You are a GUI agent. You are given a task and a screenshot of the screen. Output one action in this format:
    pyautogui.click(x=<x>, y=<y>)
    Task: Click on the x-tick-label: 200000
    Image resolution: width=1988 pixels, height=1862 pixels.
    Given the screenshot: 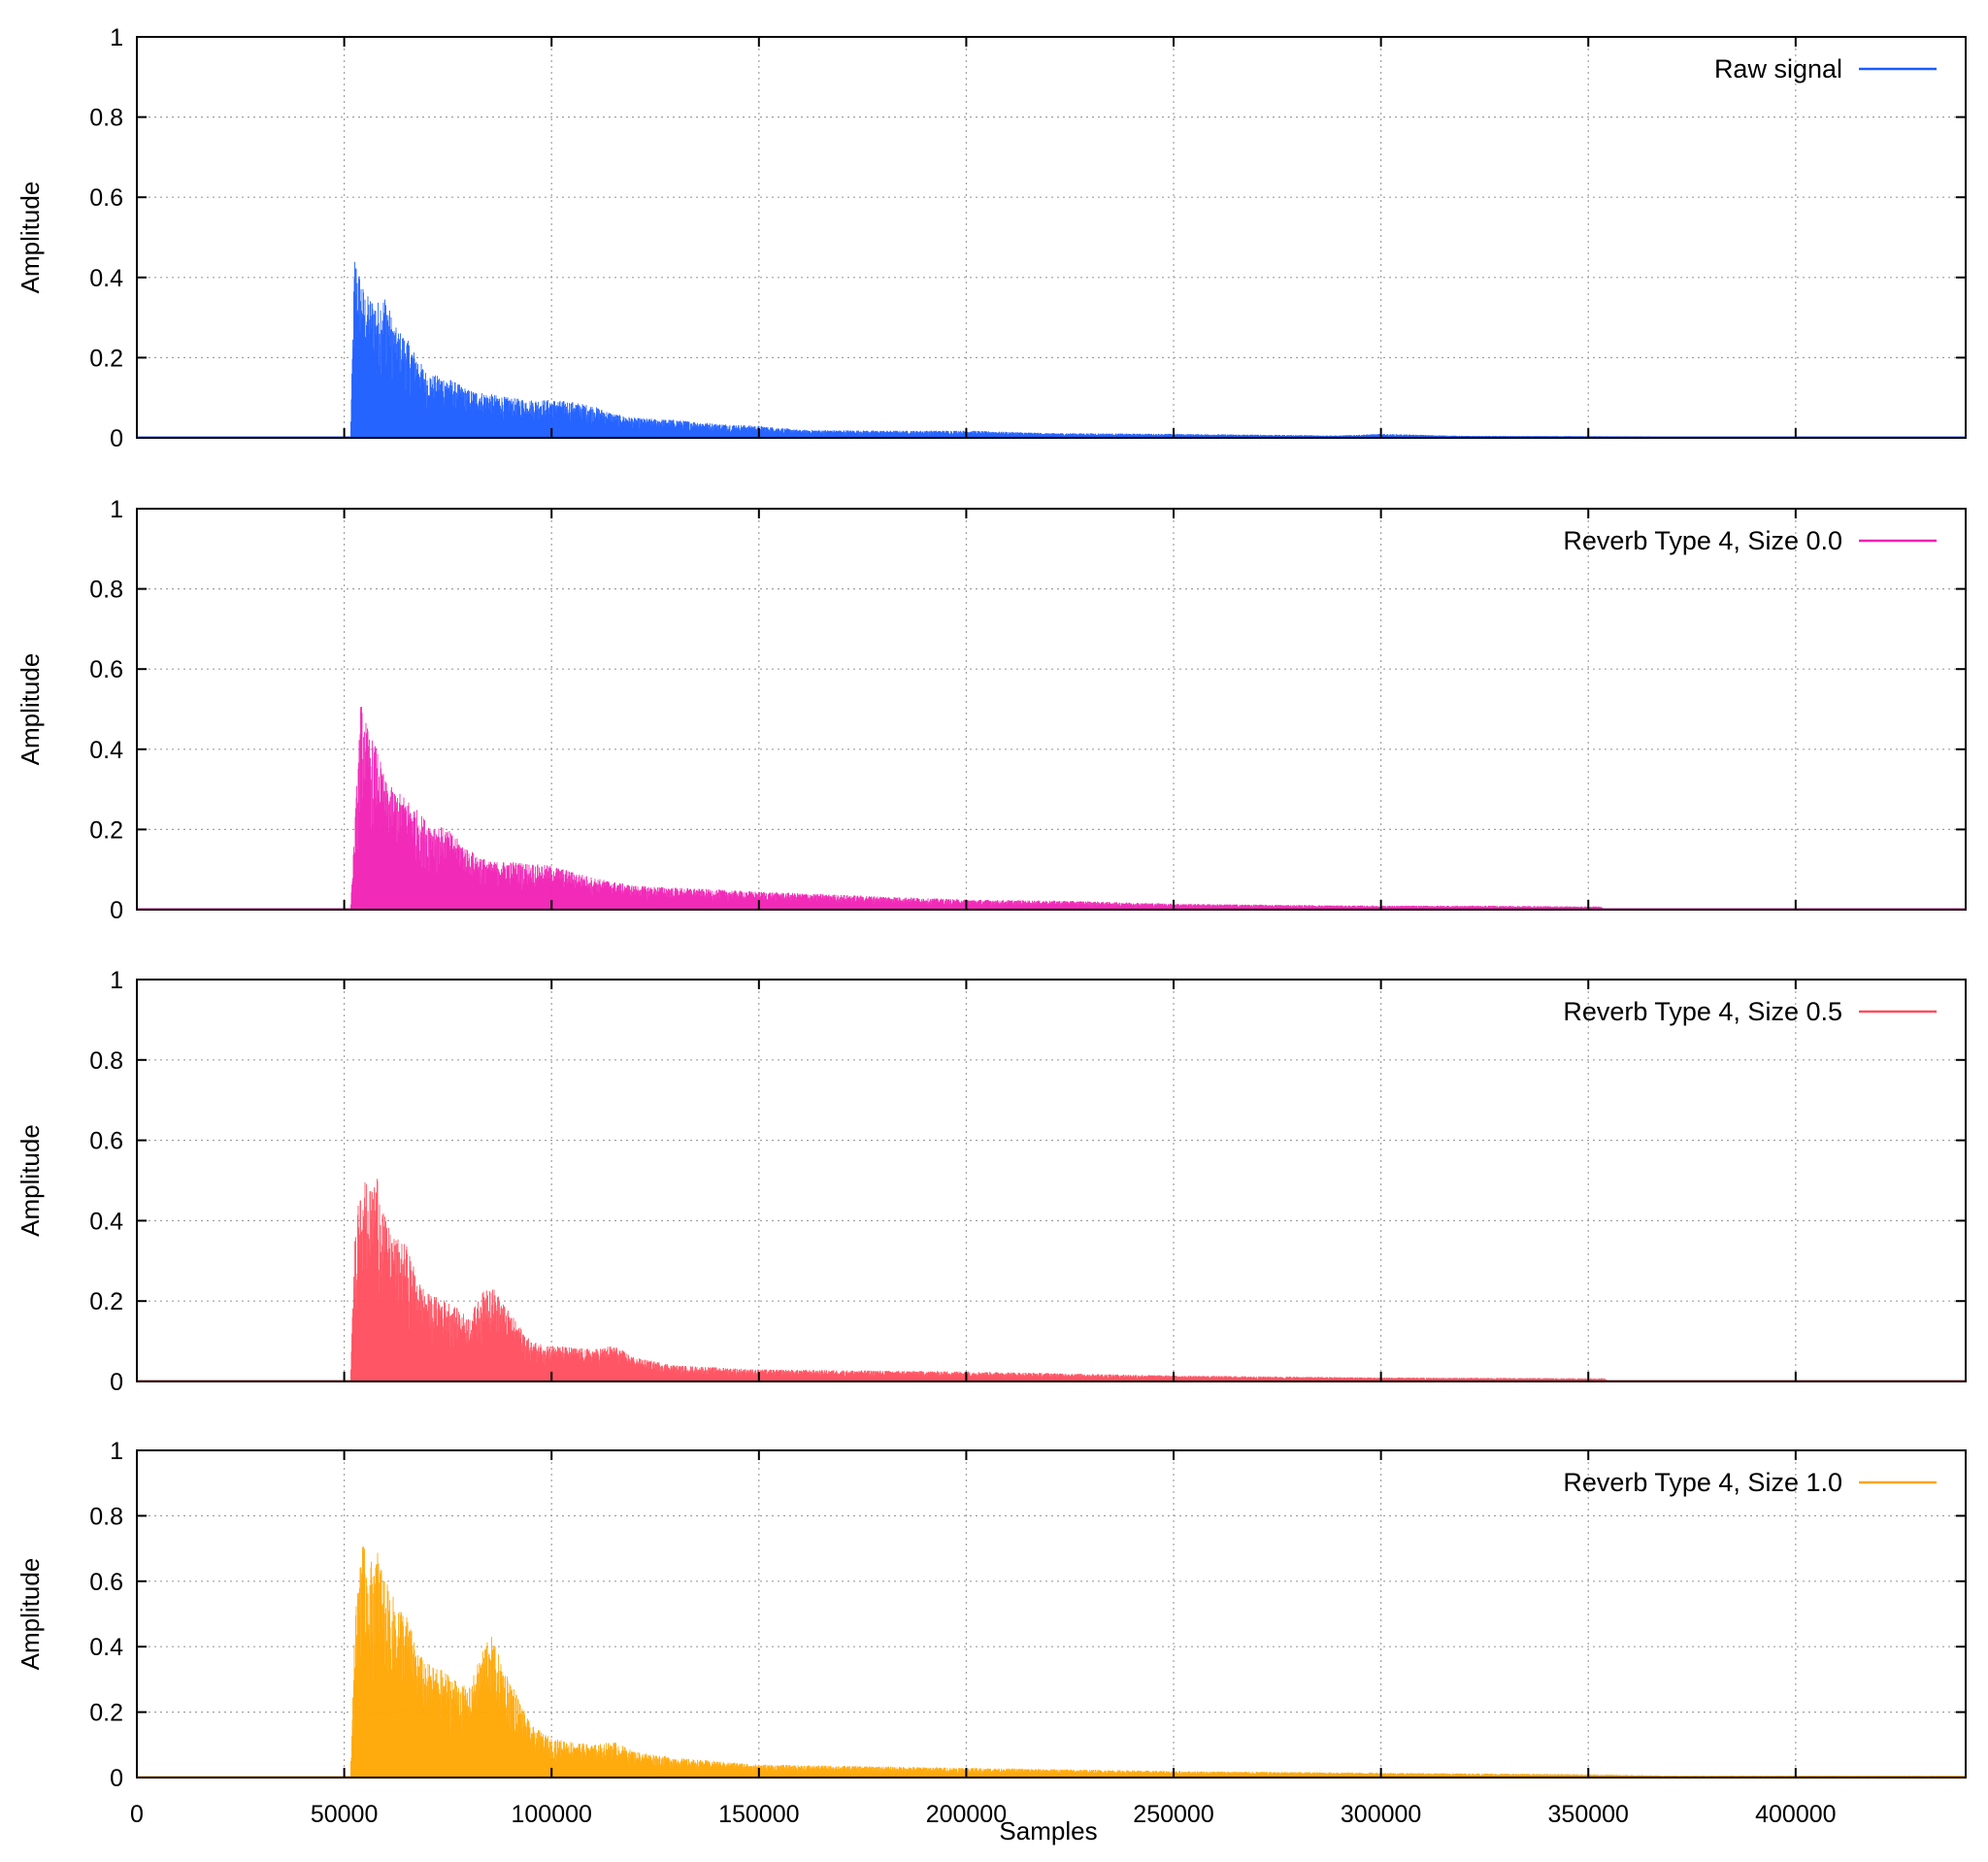 What is the action you would take?
    pyautogui.click(x=967, y=1815)
    